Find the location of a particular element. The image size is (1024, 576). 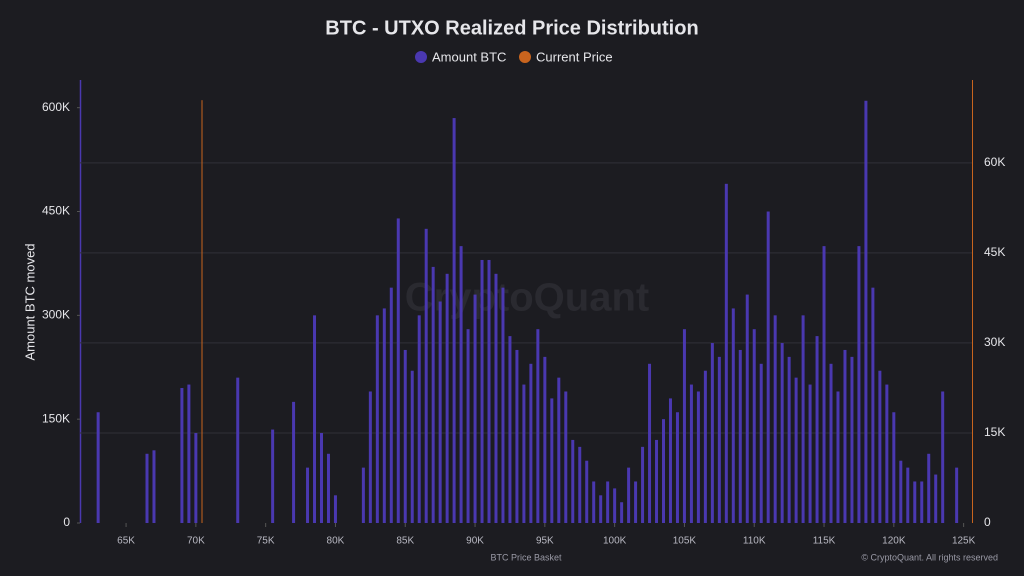

y2-tick-label: 15K is located at coordinates (994, 432).